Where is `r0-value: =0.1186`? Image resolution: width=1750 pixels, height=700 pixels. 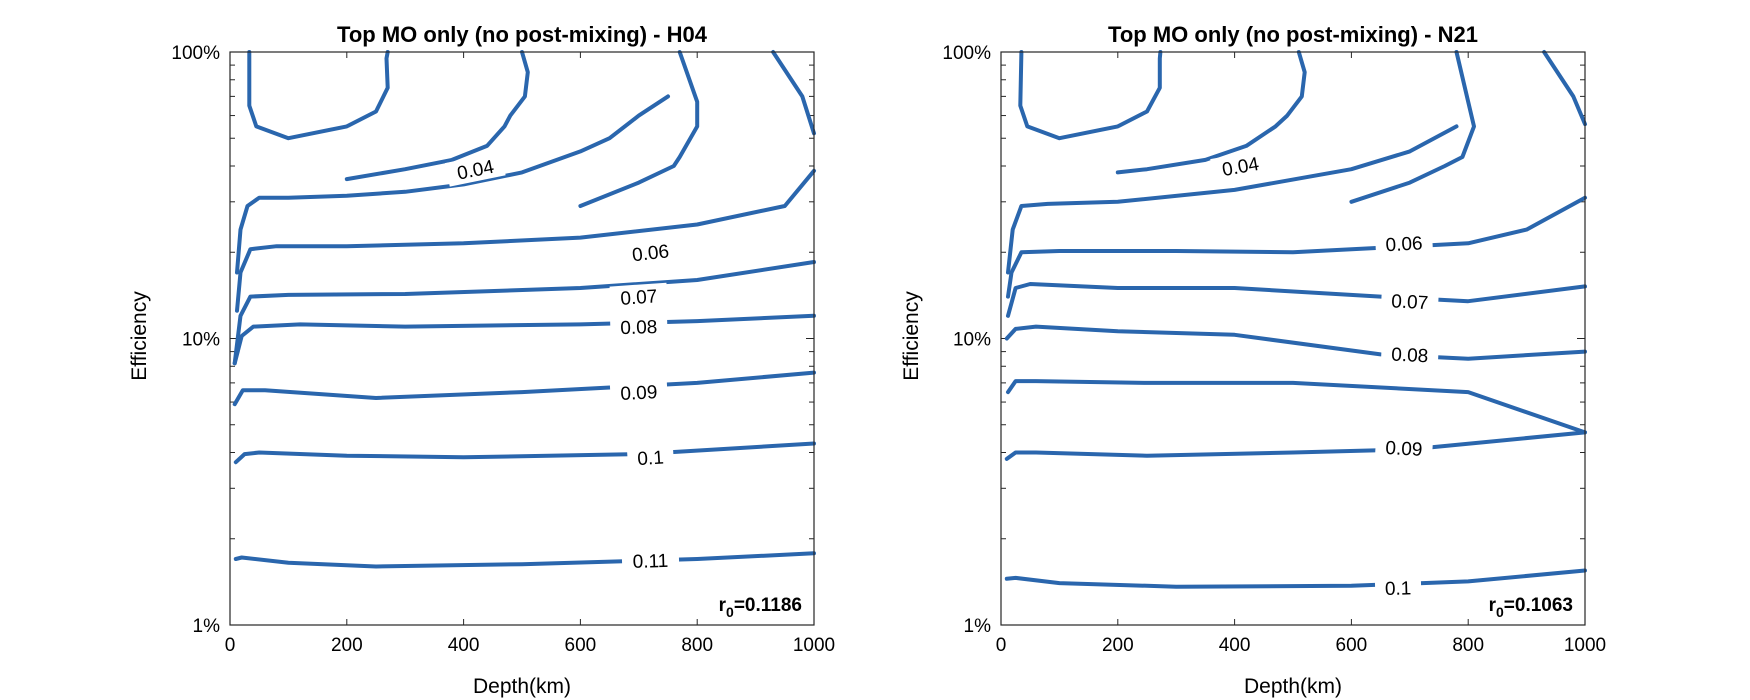
r0-value: =0.1186 is located at coordinates (768, 605).